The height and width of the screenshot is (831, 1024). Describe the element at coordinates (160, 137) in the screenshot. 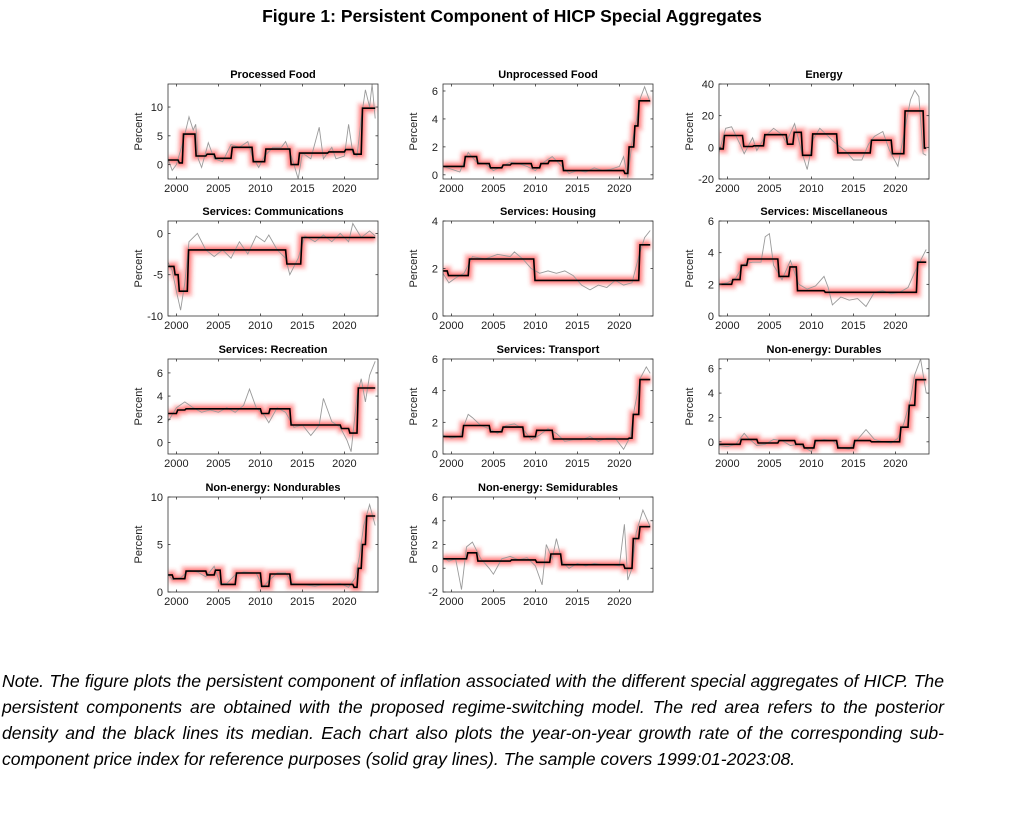

I see `y-tick-label: 5` at that location.